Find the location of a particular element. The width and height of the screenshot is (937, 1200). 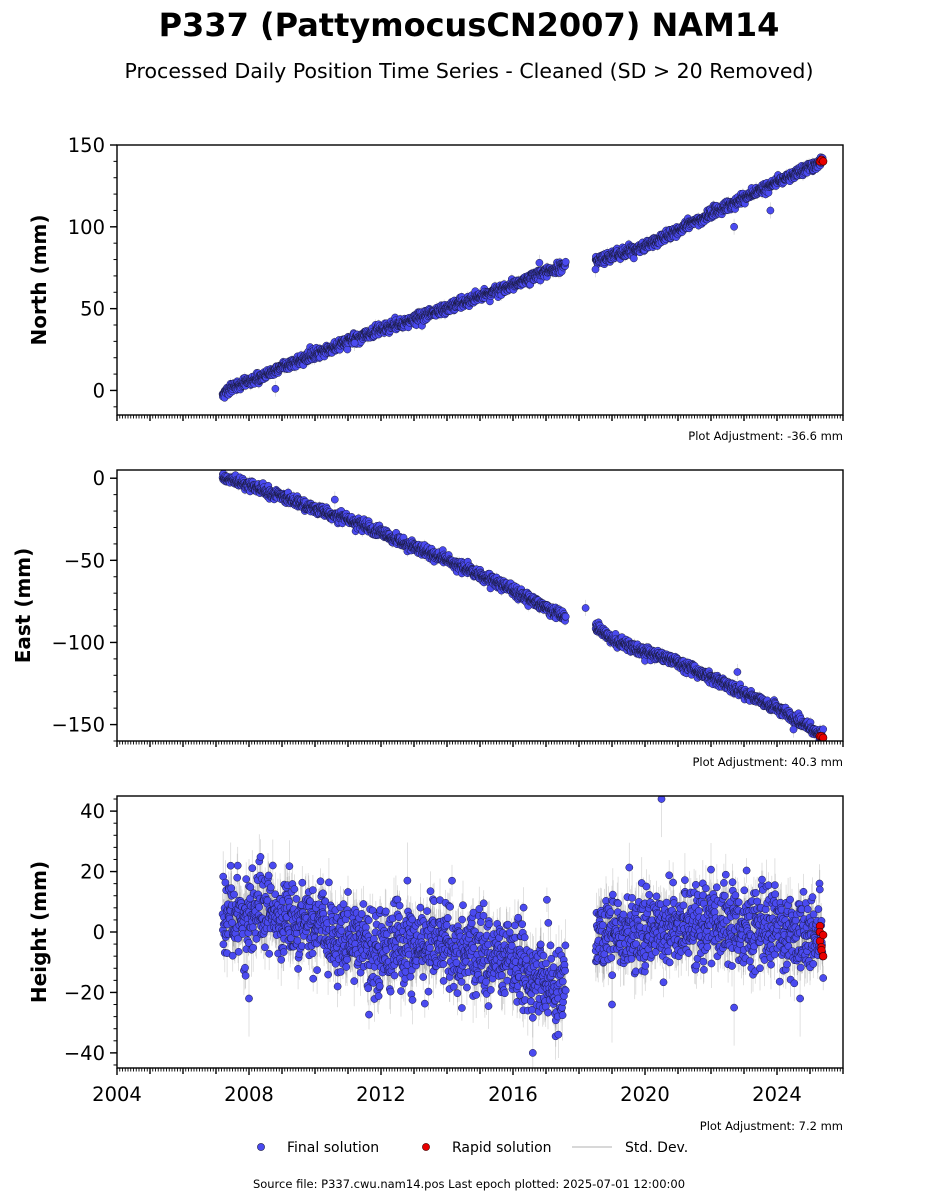

north-final-points is located at coordinates (523, 277).